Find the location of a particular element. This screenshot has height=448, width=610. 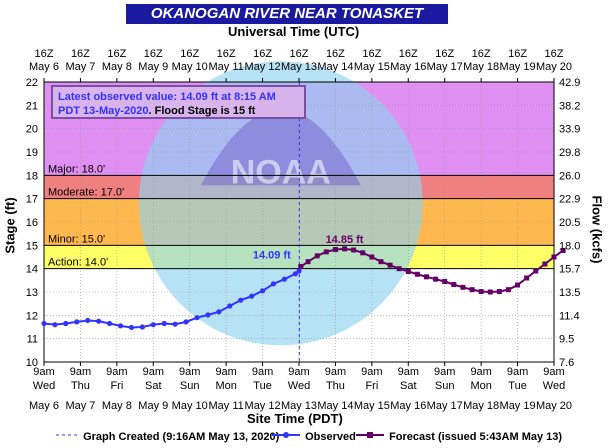

y2-tick-label: 42.9 is located at coordinates (569, 83).